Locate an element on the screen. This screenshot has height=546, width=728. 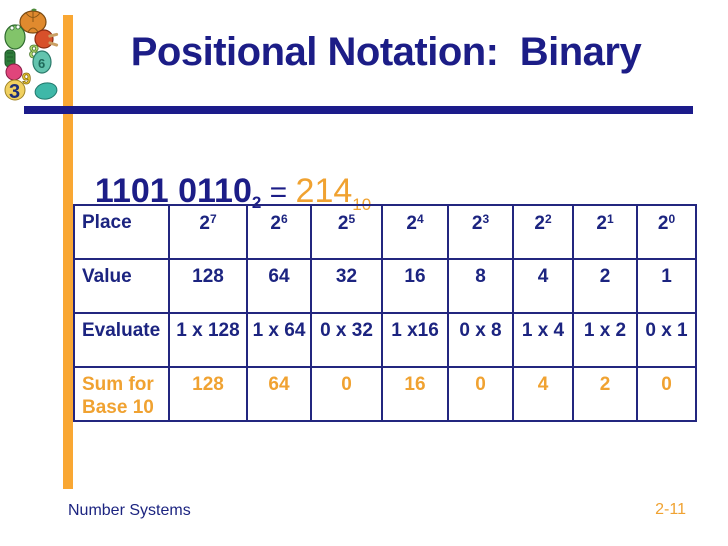
place-cell: 26 is located at coordinates (279, 232).